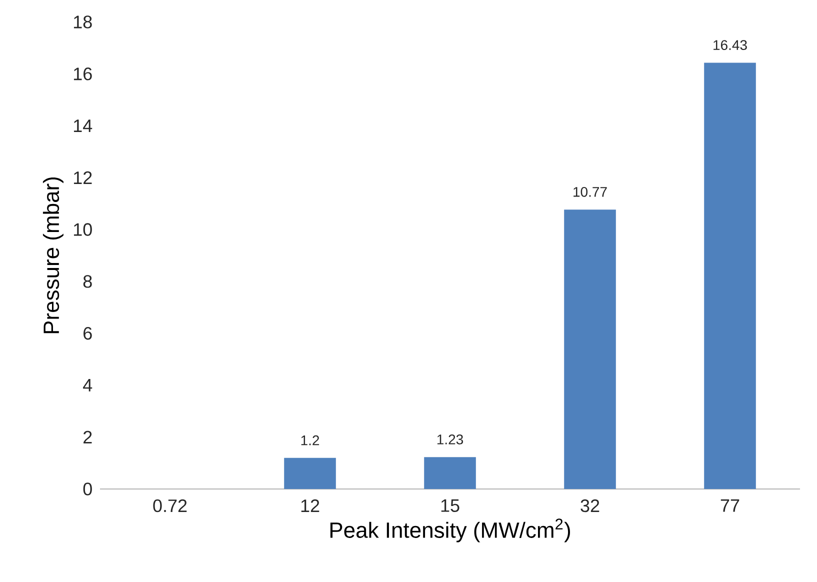  Describe the element at coordinates (310, 440) in the screenshot. I see `data-label: 1.2` at that location.